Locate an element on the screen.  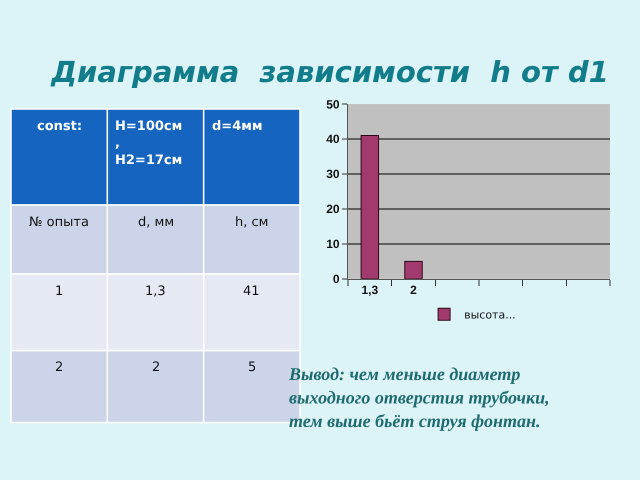
text: 41 is located at coordinates (251, 291).